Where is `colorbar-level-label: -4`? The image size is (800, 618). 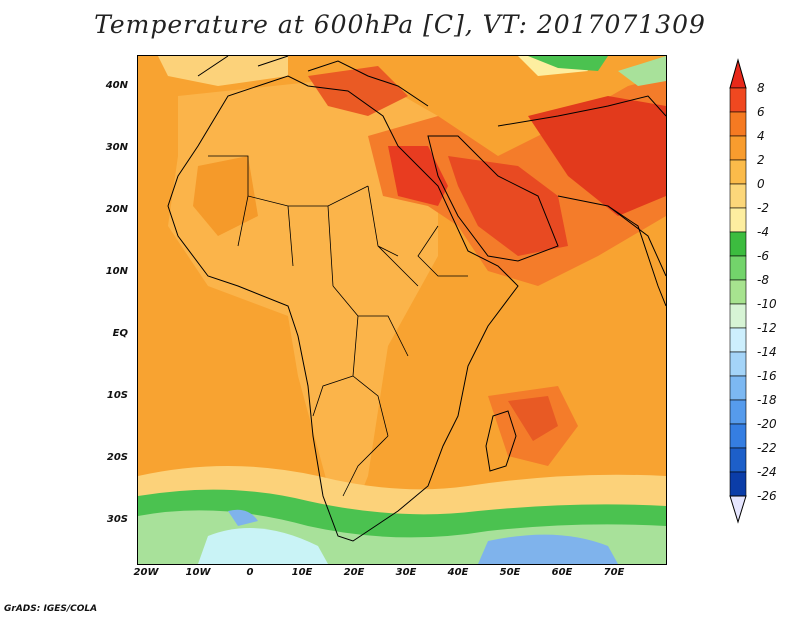 colorbar-level-label: -4 is located at coordinates (763, 232).